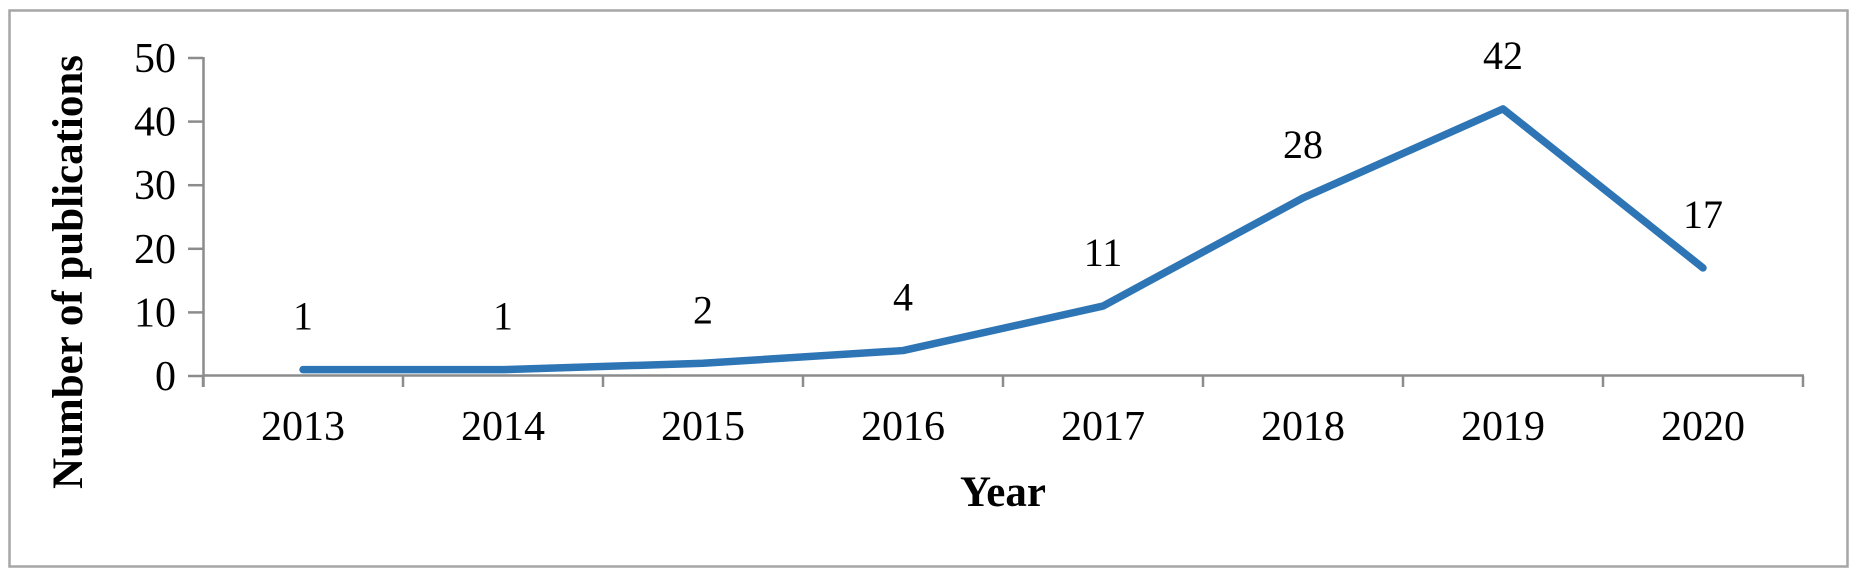 This screenshot has height=576, width=1857. I want to click on x-tick-label-2017: 2017, so click(1103, 427).